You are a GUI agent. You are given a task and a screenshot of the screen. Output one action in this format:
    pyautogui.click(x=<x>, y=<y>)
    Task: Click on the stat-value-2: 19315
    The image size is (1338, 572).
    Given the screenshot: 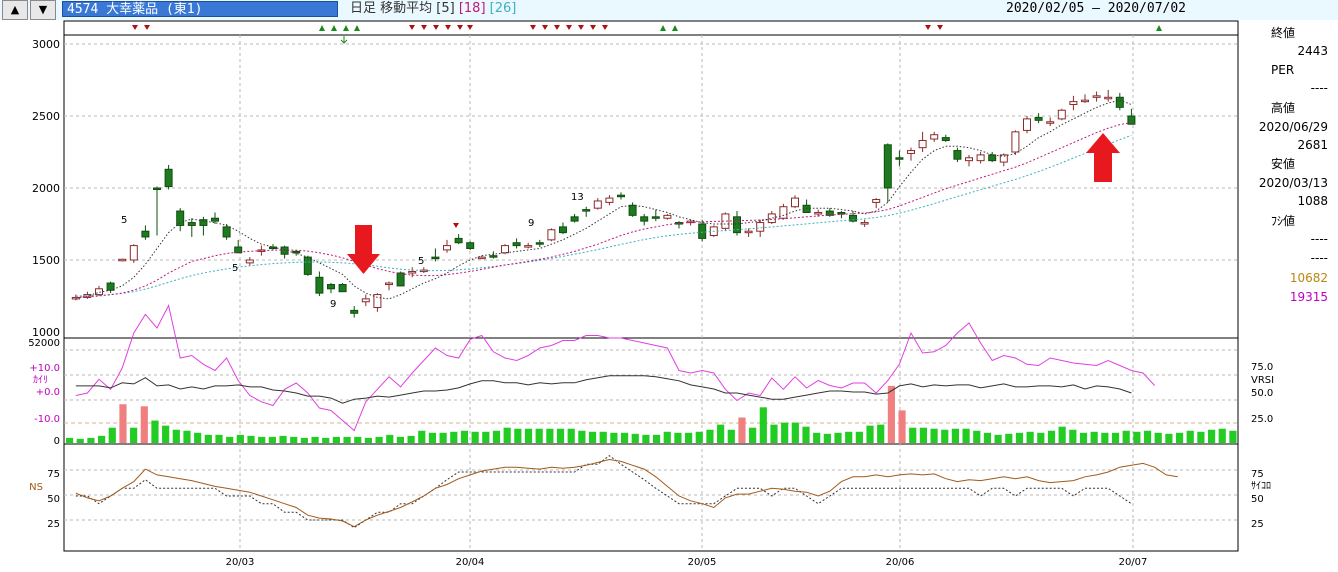 What is the action you would take?
    pyautogui.click(x=1309, y=297)
    